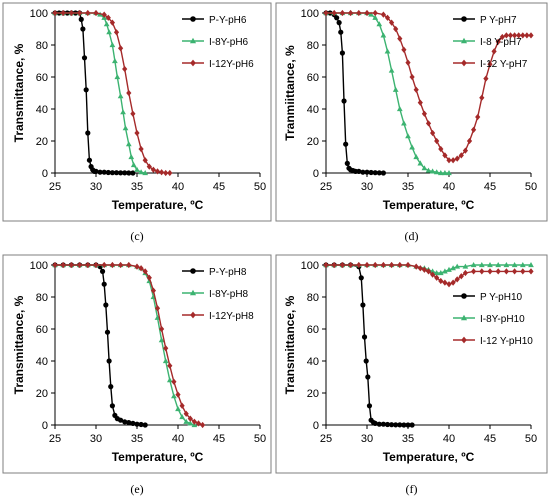 The height and width of the screenshot is (503, 550). I want to click on x-tick-label: 50, so click(260, 187).